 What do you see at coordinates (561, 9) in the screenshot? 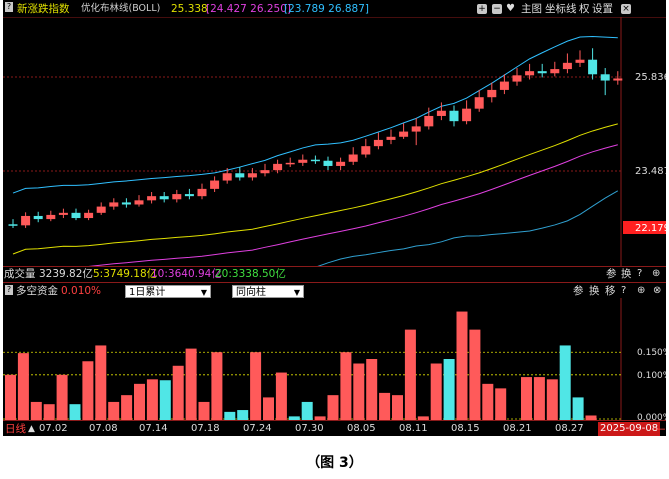
I see `menu-axis: 坐标线` at bounding box center [561, 9].